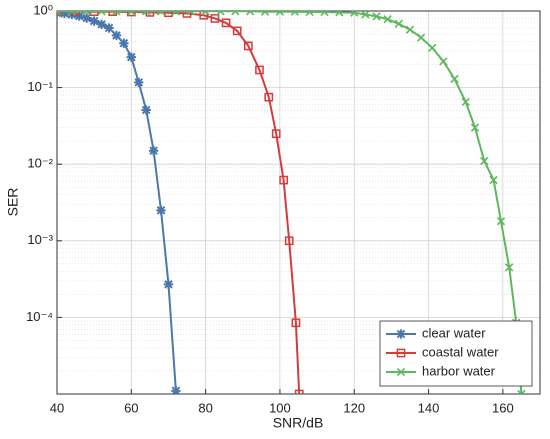  Describe the element at coordinates (298, 423) in the screenshot. I see `x-axis-label: SNR/dB` at that location.